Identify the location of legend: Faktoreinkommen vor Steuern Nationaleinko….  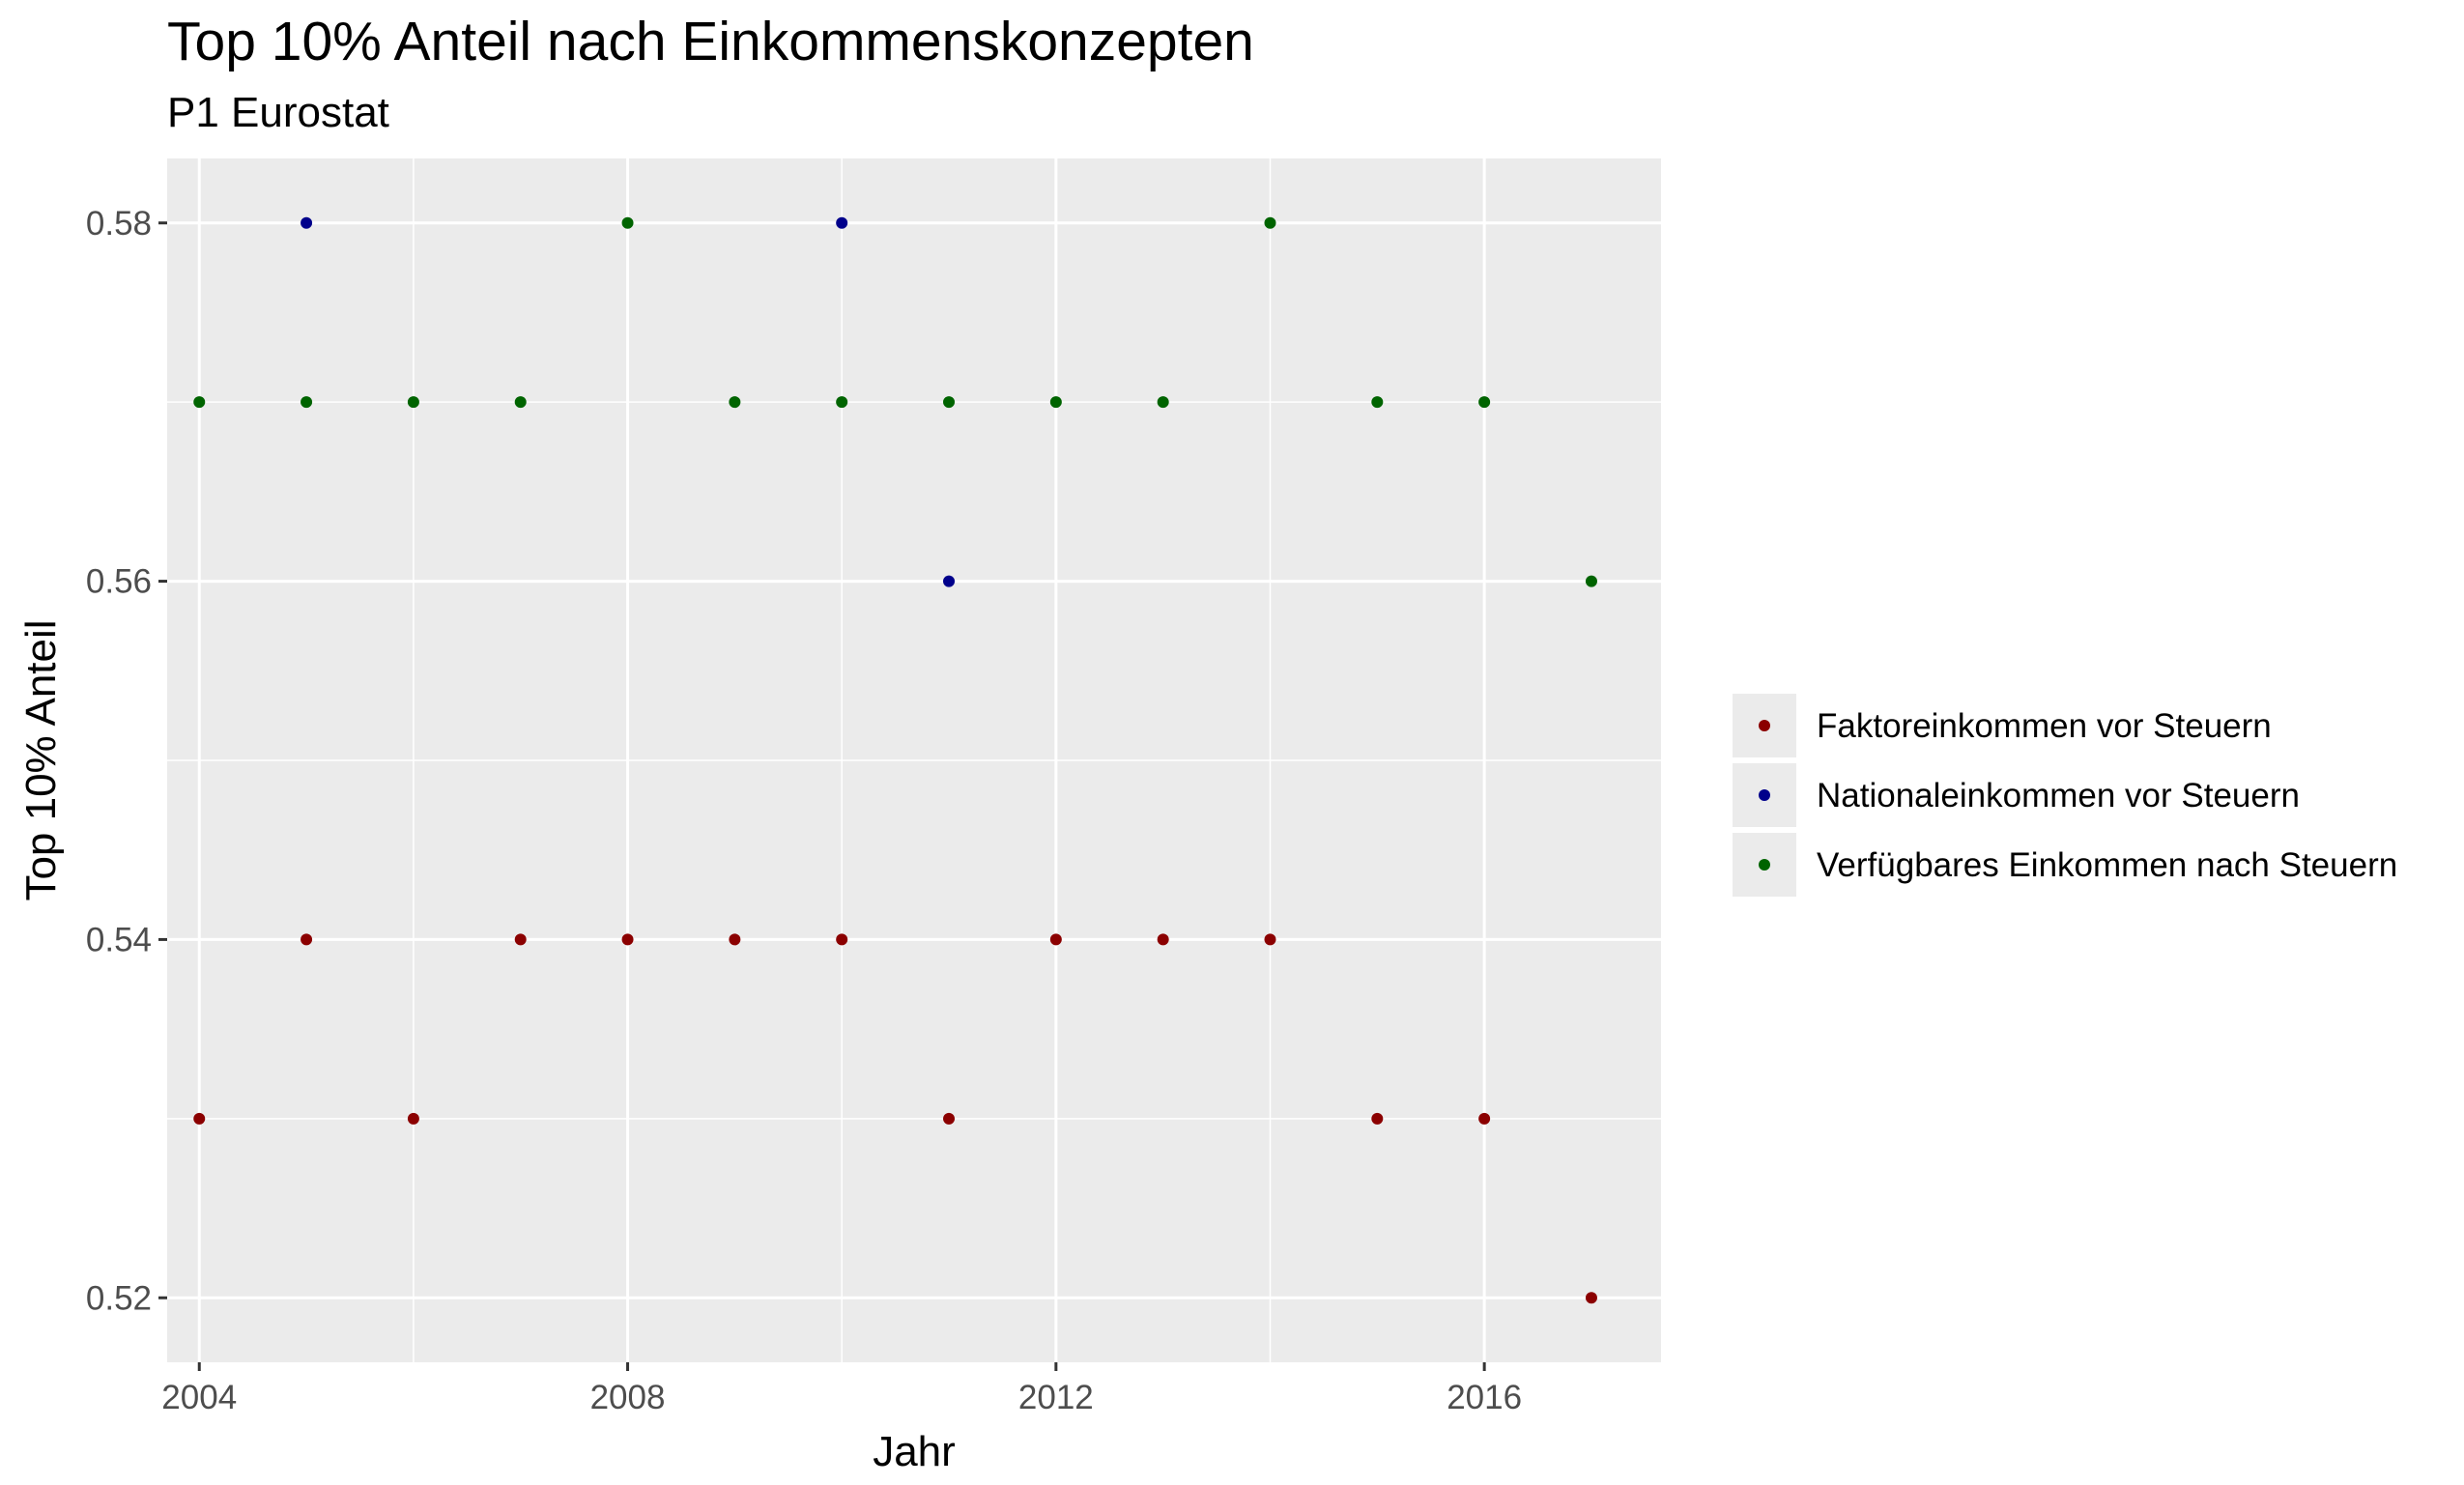
(2064, 795).